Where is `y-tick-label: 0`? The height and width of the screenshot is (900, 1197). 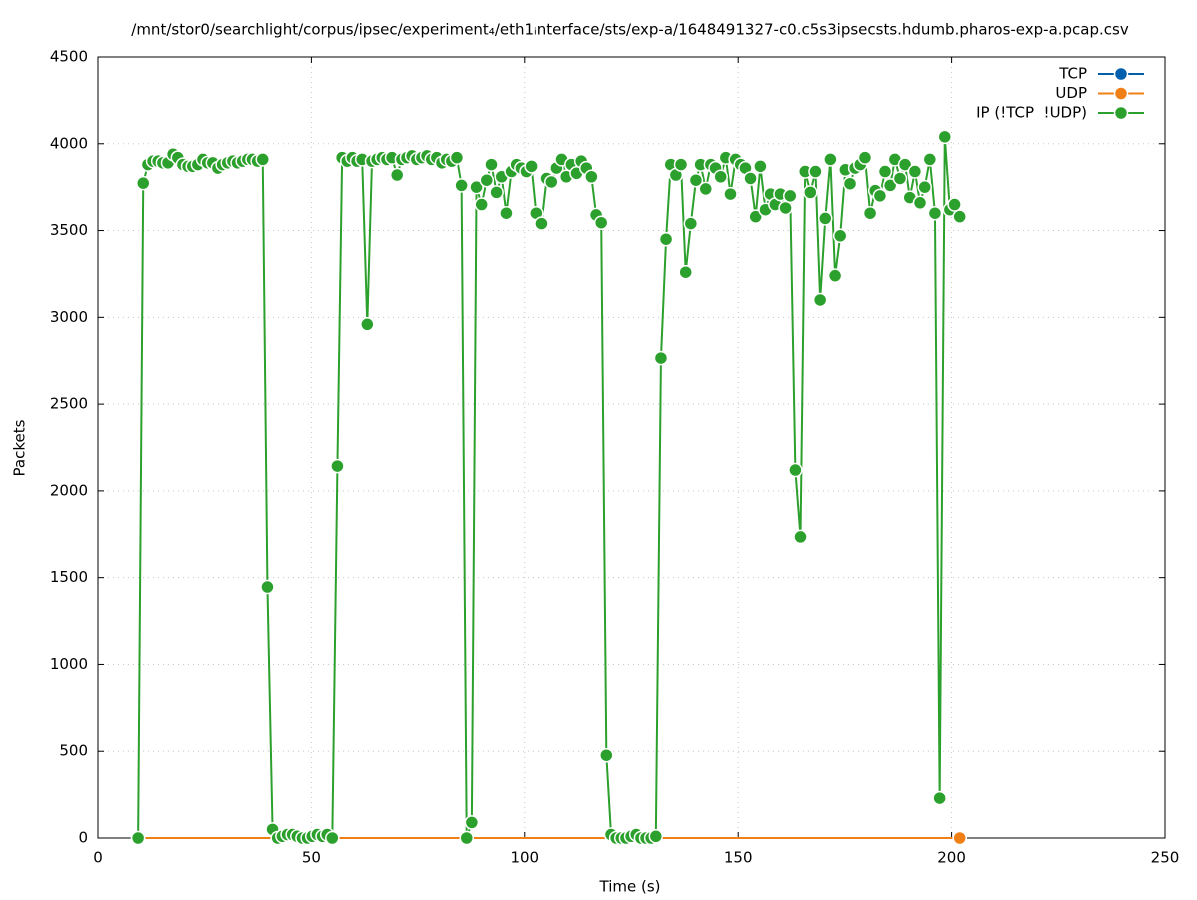
y-tick-label: 0 is located at coordinates (83, 838).